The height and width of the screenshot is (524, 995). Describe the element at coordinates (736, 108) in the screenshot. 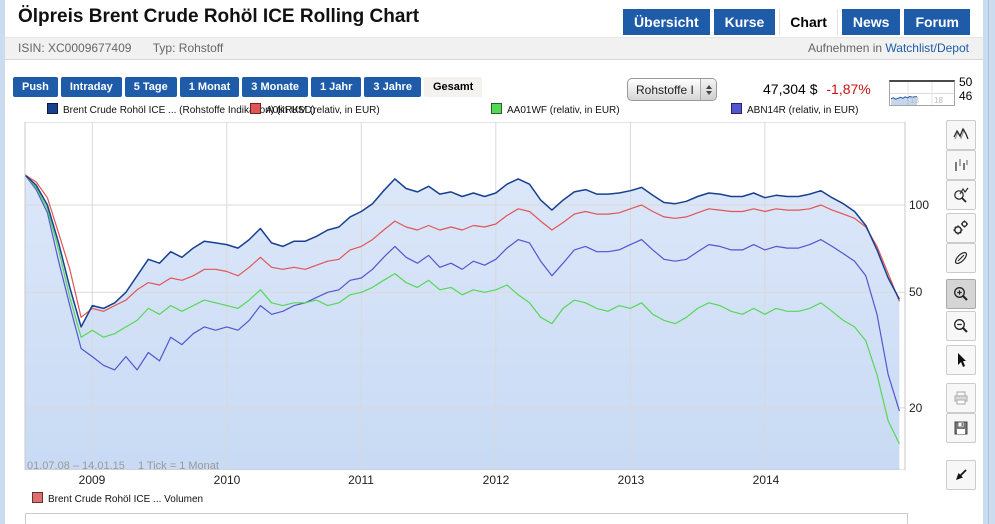

I see `legend-swatch-abn14r` at that location.